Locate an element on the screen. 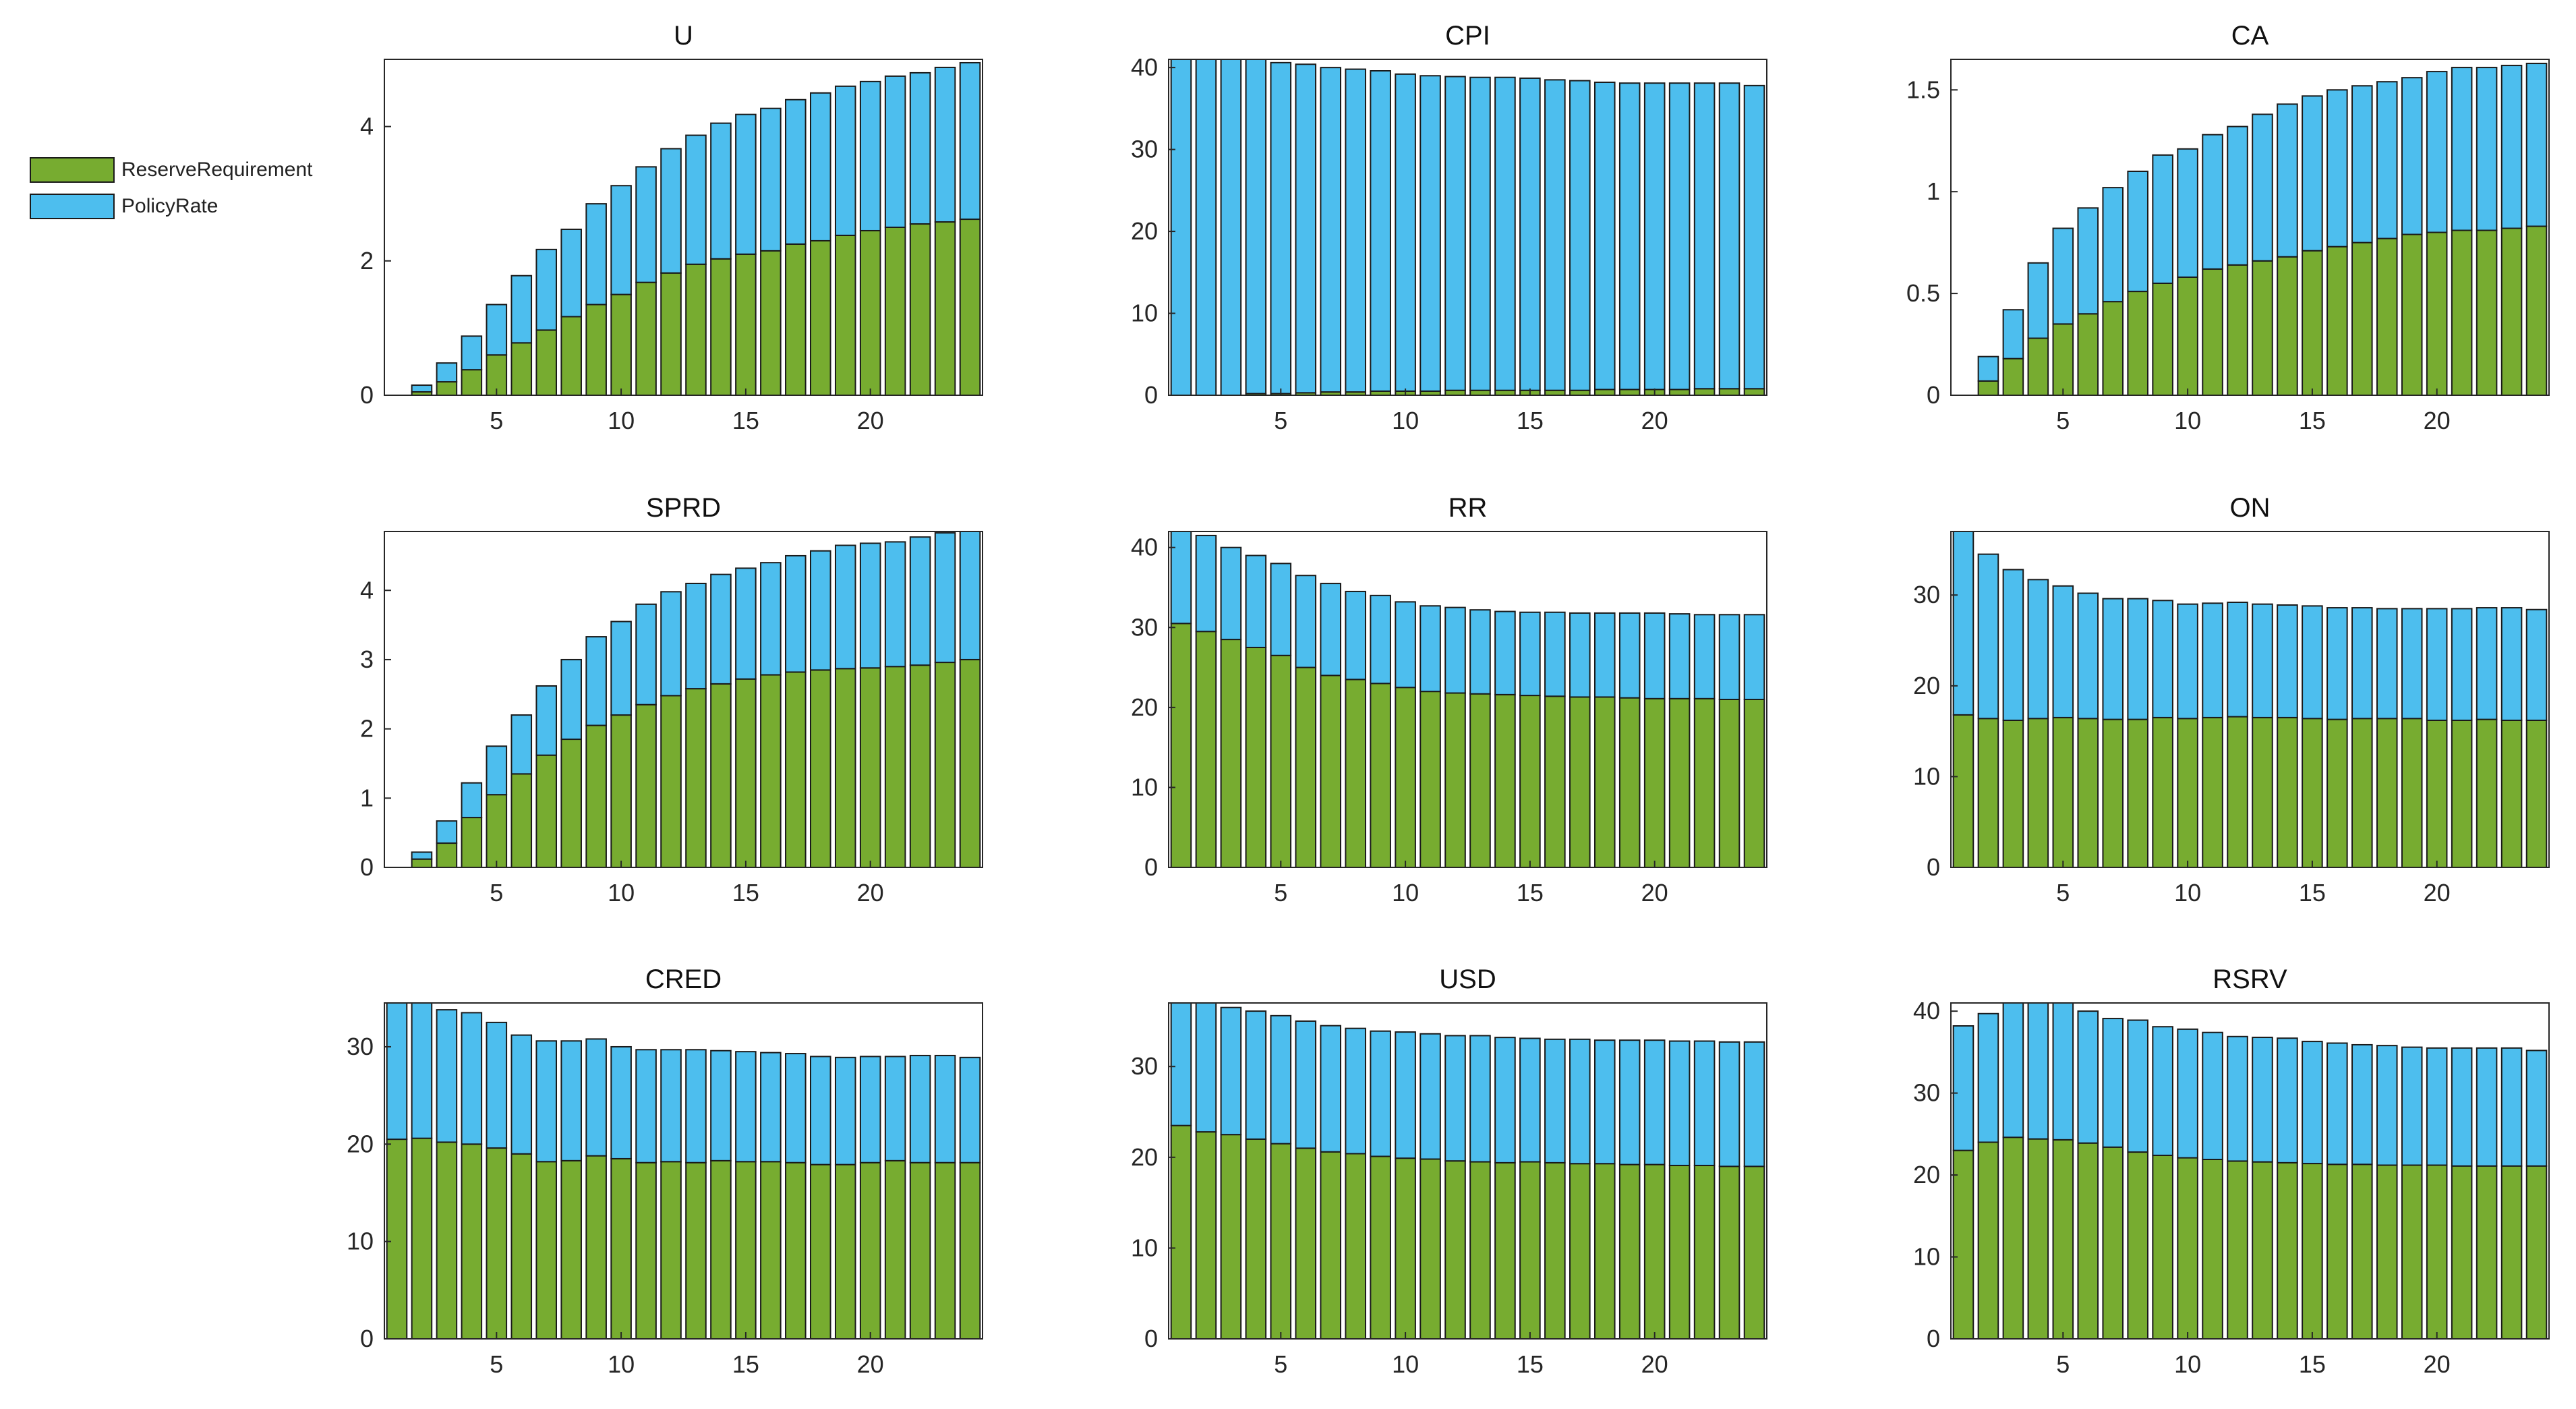 The width and height of the screenshot is (2576, 1409). chart-usd-xtick-label-10: 10 is located at coordinates (1405, 1364).